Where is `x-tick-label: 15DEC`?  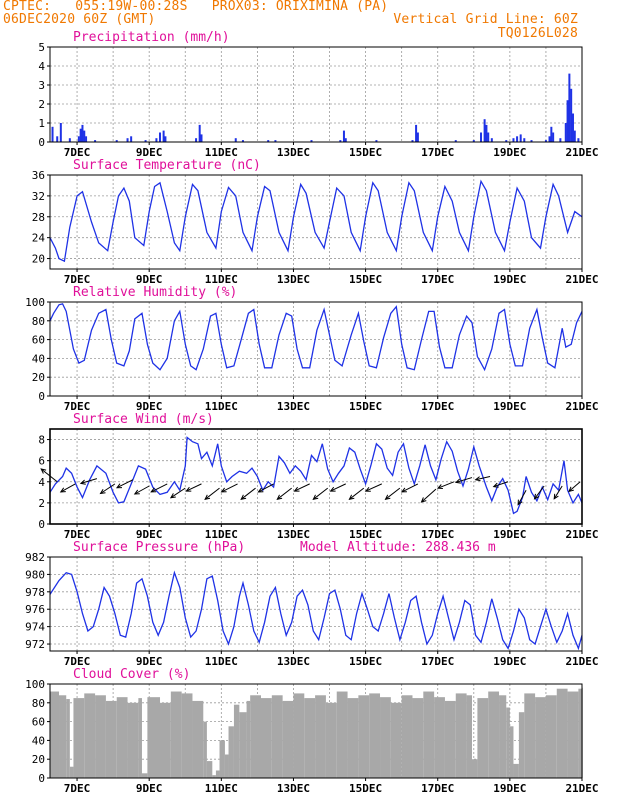
x-tick-label: 15DEC is located at coordinates (365, 788).